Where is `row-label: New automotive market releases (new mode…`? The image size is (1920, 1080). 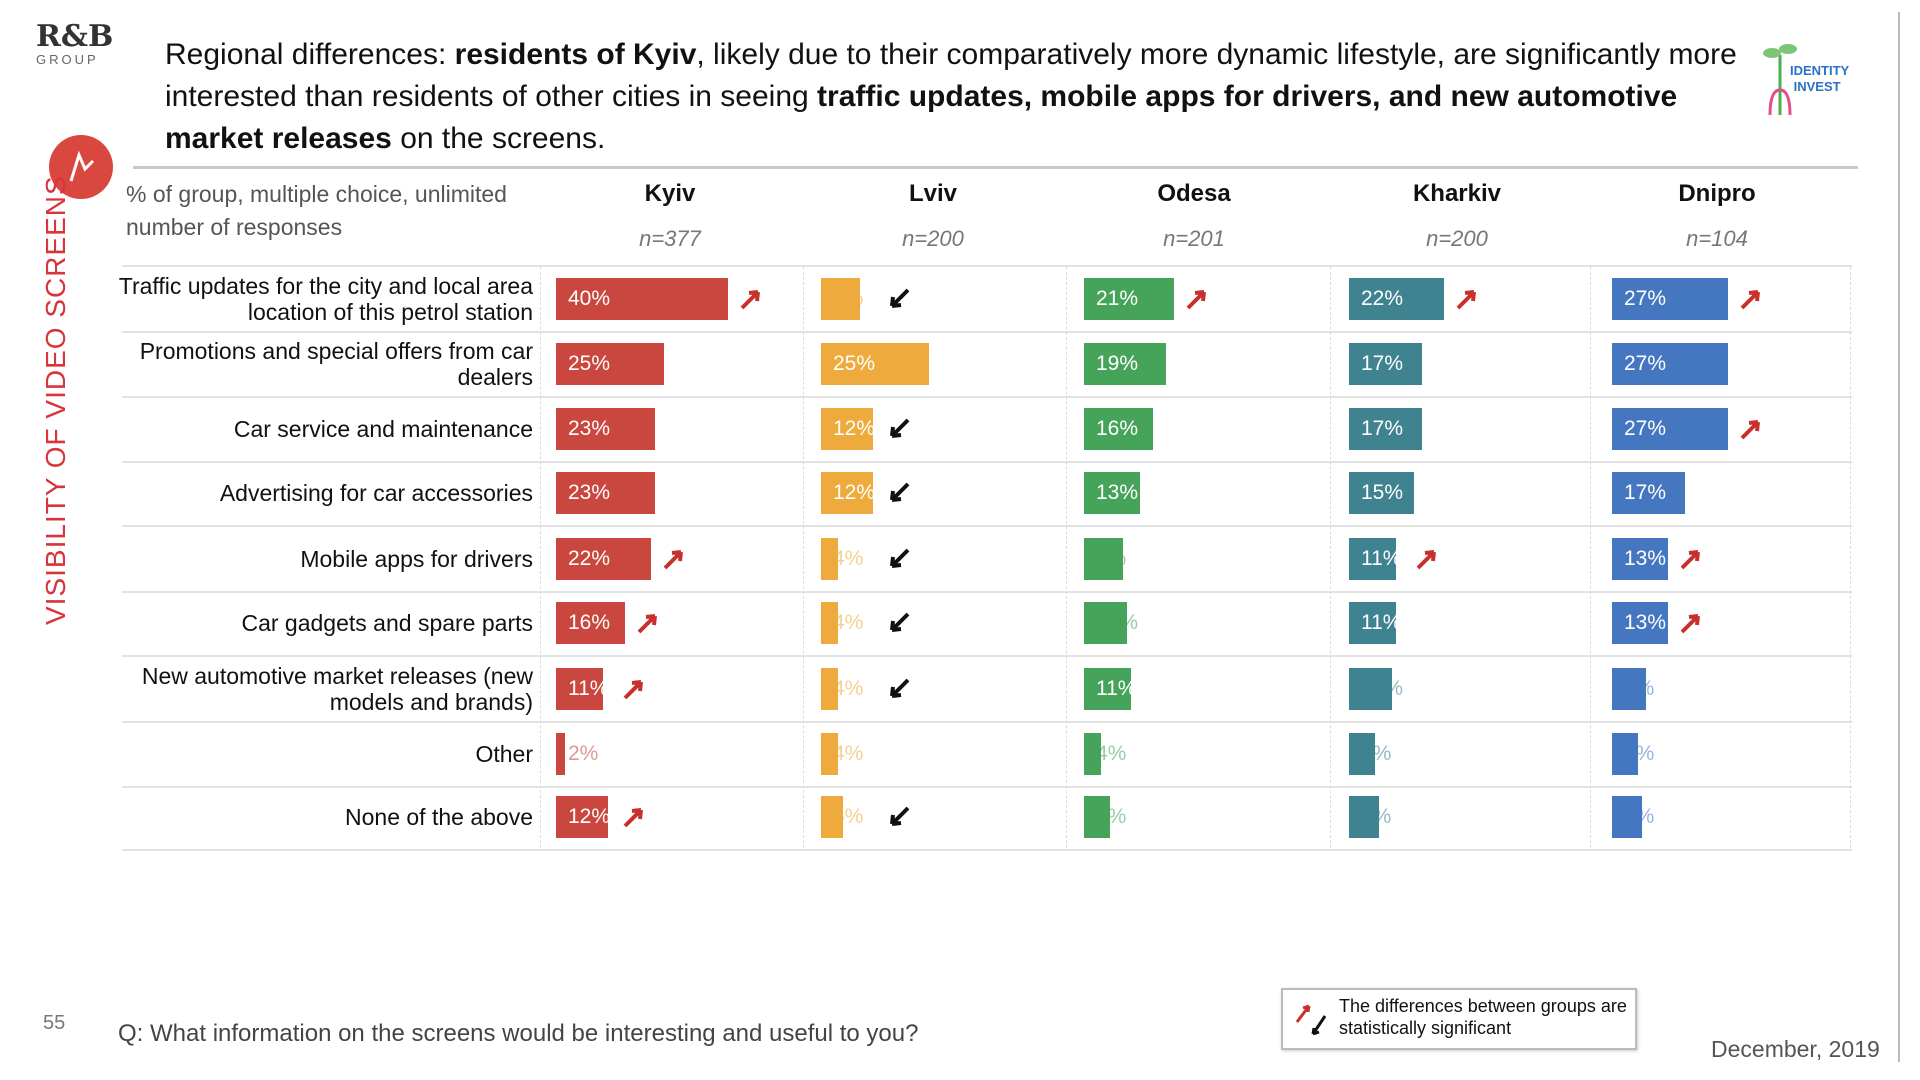 row-label: New automotive market releases (new mode… is located at coordinates (337, 689).